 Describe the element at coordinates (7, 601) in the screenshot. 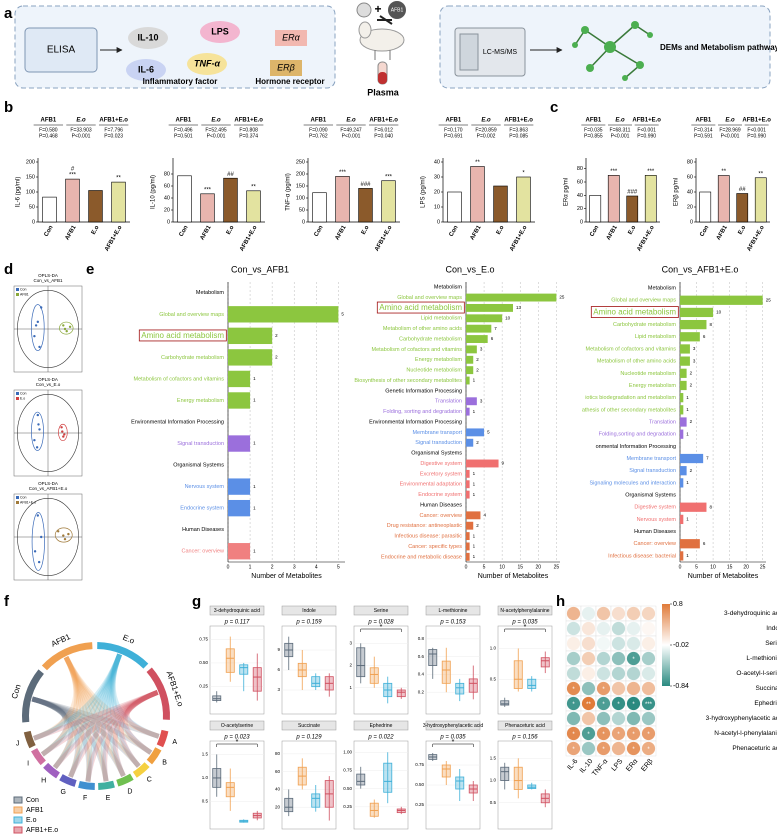

I see `panel-label: f` at that location.